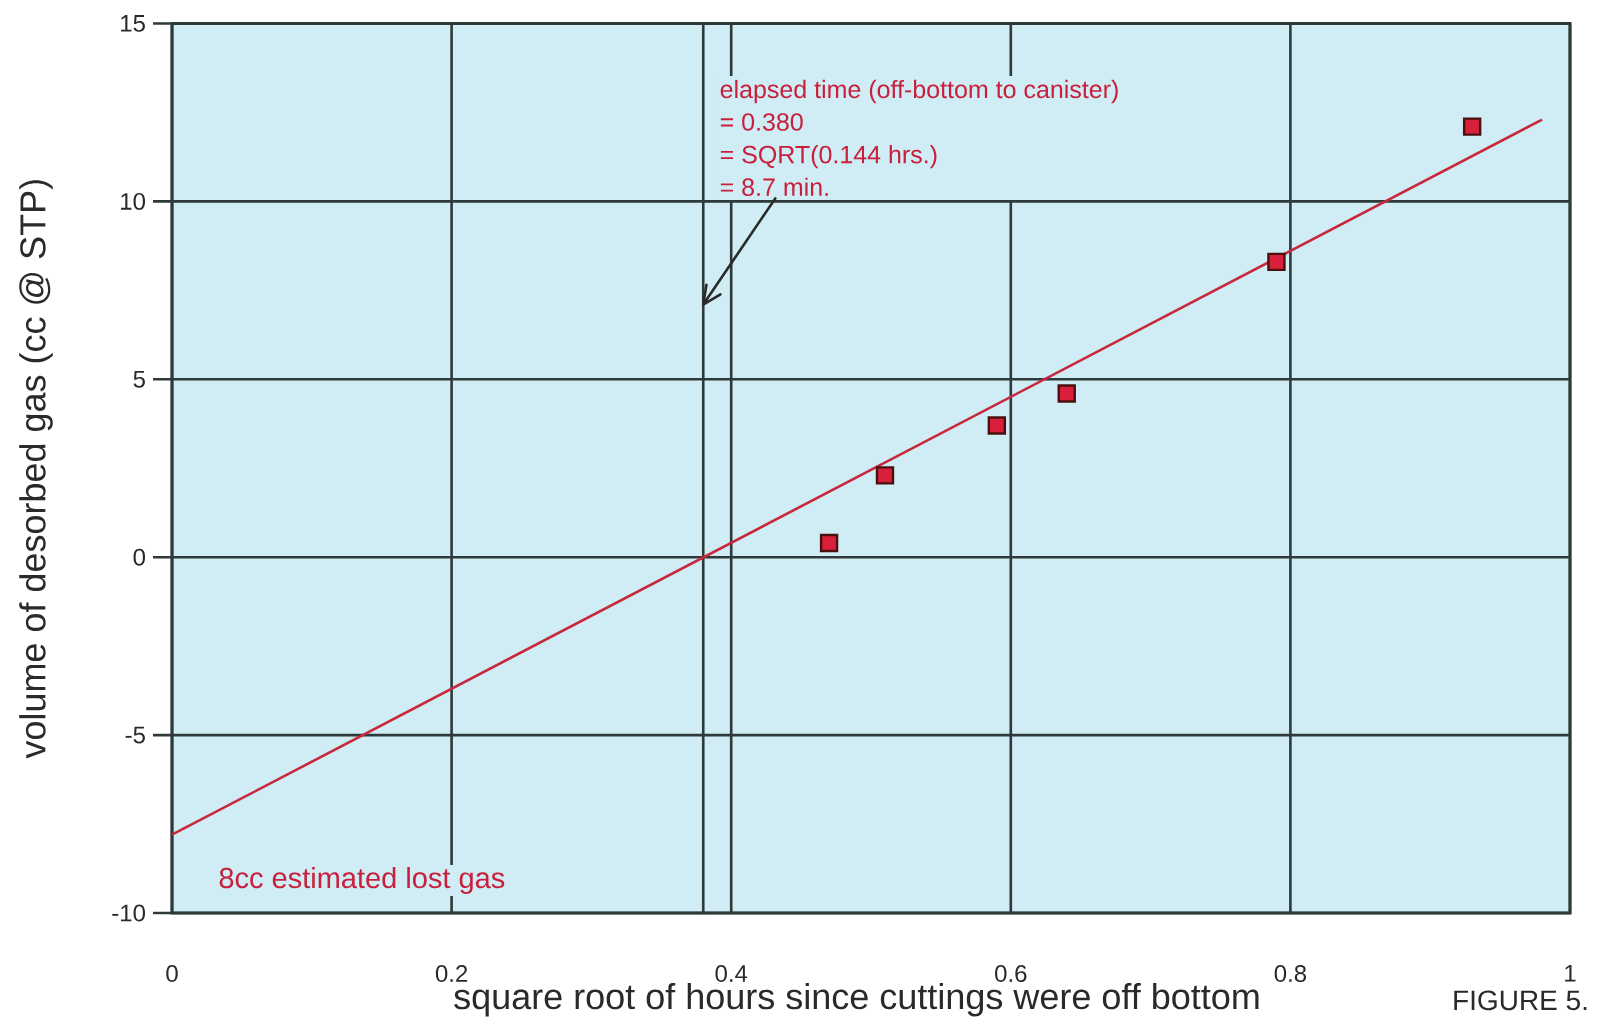 The width and height of the screenshot is (1600, 1020). Describe the element at coordinates (139, 557) in the screenshot. I see `y-tick-label: 0` at that location.